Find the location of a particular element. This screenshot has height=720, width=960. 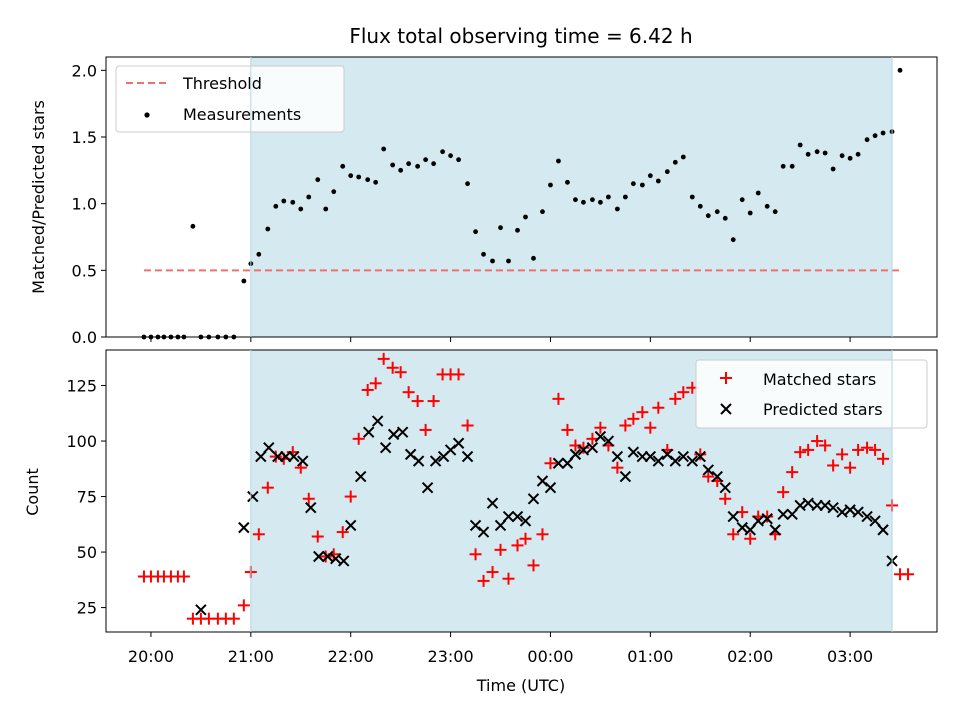

top-legend: Threshold Measurements is located at coordinates (230, 99).